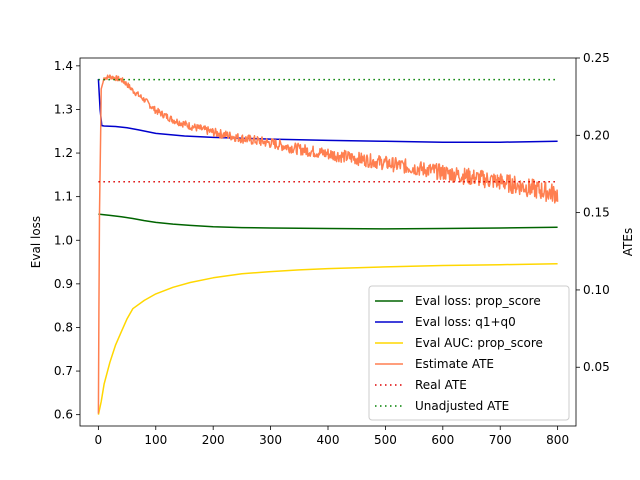 The height and width of the screenshot is (480, 640). What do you see at coordinates (479, 343) in the screenshot?
I see `legend-entry: Eval AUC: prop_score` at bounding box center [479, 343].